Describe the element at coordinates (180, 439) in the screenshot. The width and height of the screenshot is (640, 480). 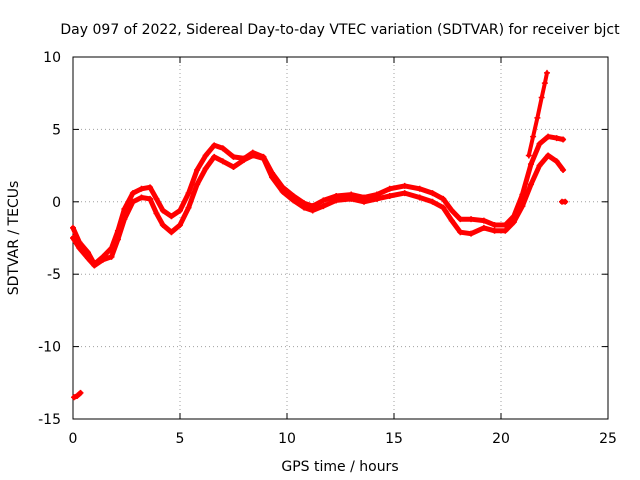
I see `x-tick-label: 5` at that location.